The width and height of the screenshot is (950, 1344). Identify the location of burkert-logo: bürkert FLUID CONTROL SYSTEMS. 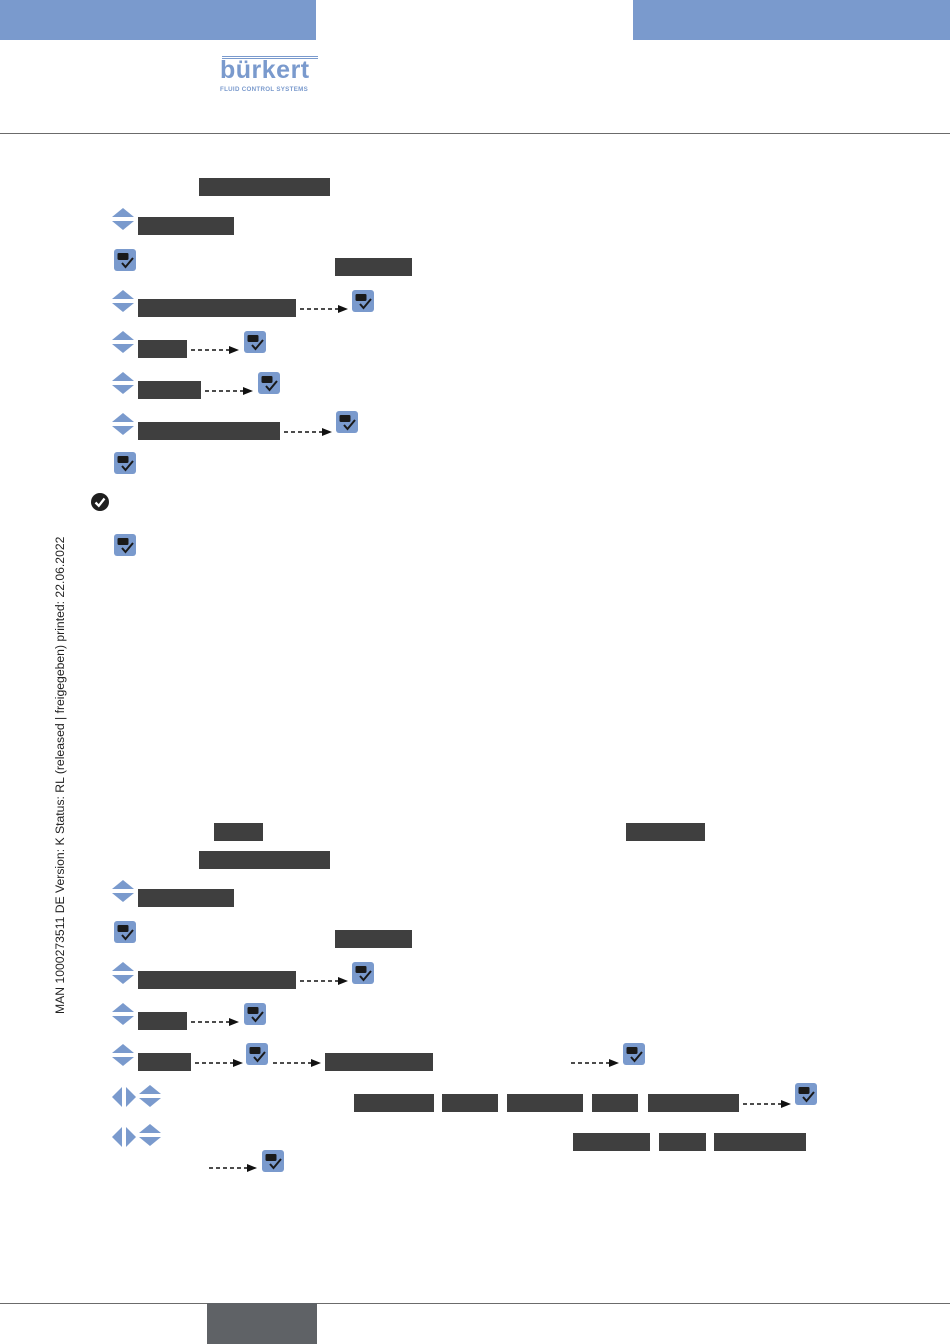
(270, 74).